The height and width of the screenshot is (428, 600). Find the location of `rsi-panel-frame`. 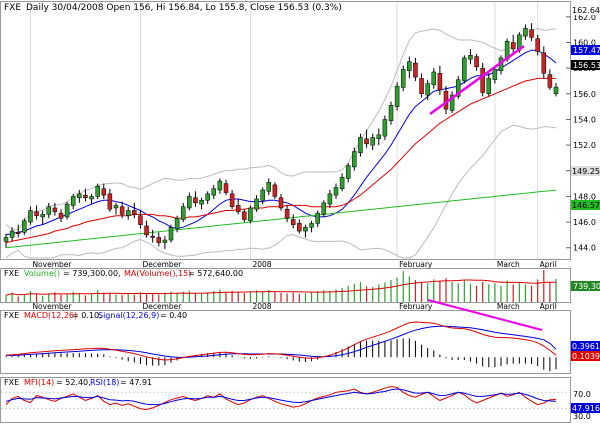

rsi-panel-frame is located at coordinates (285, 400).